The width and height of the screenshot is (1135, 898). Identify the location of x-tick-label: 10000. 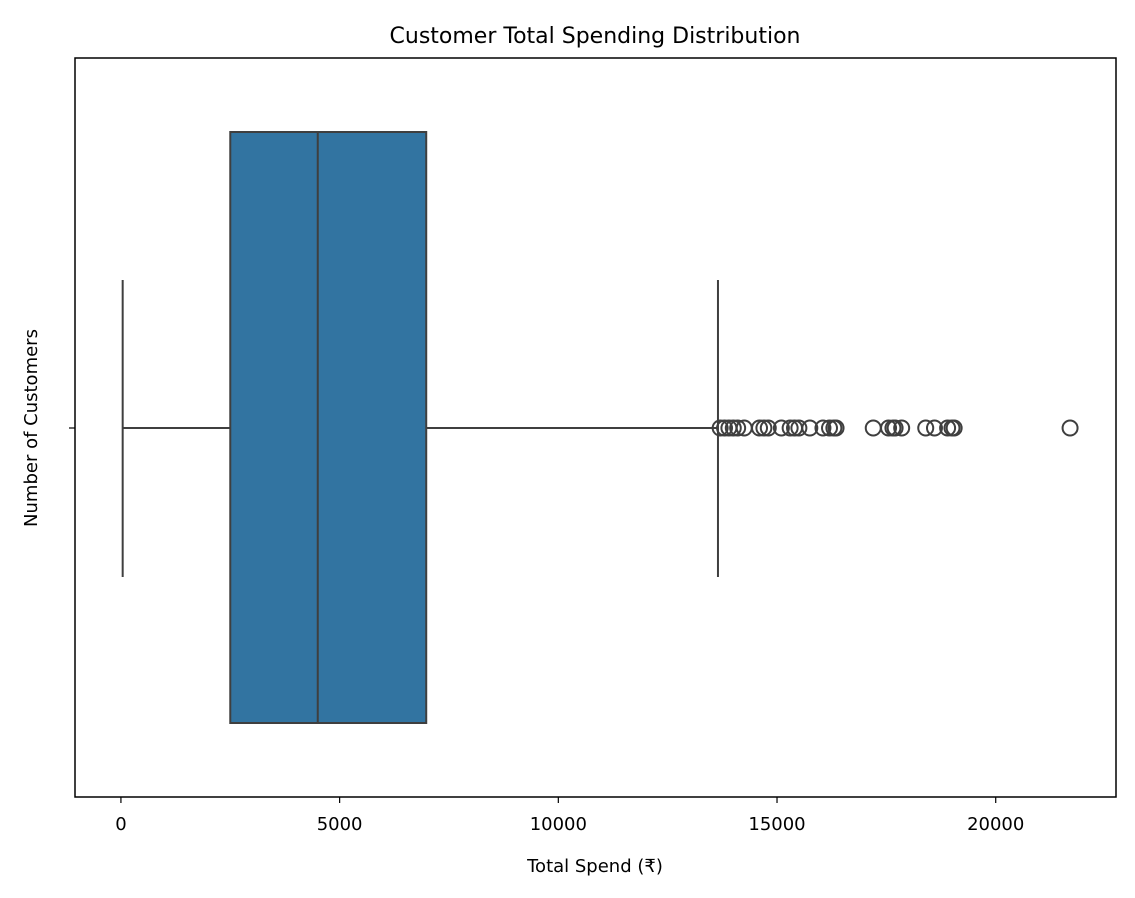
(558, 824).